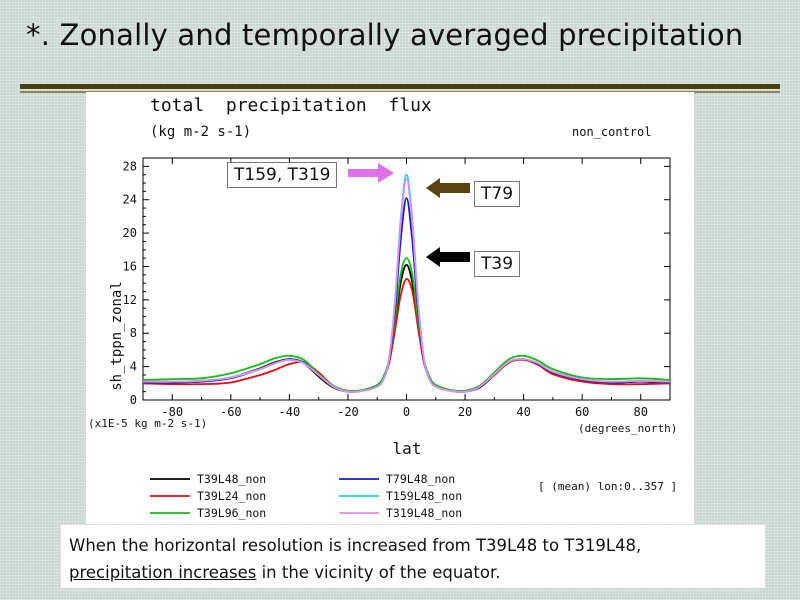 Image resolution: width=800 pixels, height=600 pixels. I want to click on brown-arrow-icon, so click(448, 188).